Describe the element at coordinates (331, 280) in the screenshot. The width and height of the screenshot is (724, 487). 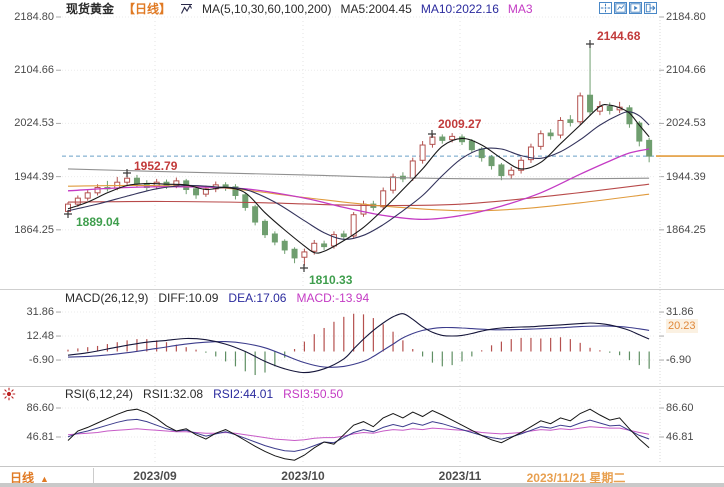
I see `price-annotation: 1810.33` at that location.